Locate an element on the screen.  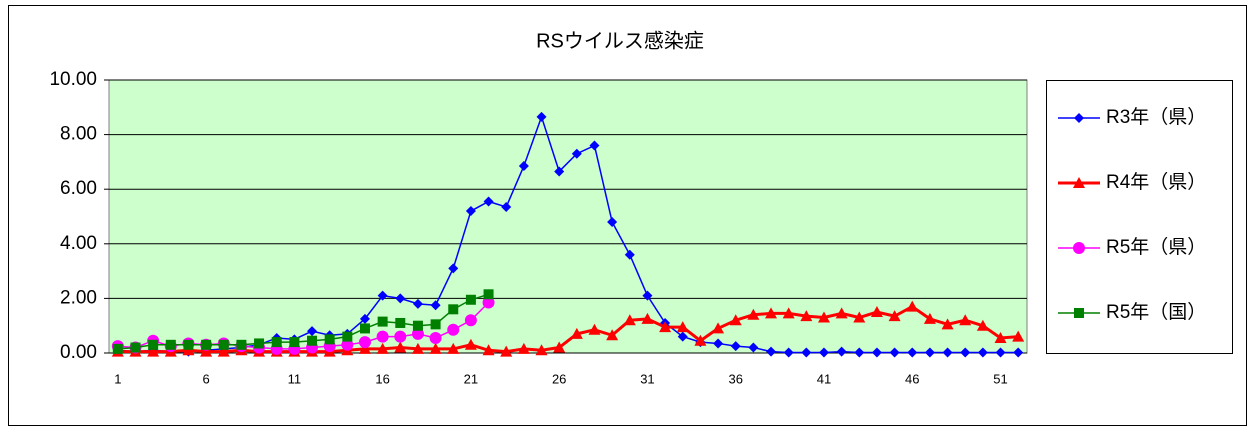
y-tick-label: 2.00 is located at coordinates (78, 297).